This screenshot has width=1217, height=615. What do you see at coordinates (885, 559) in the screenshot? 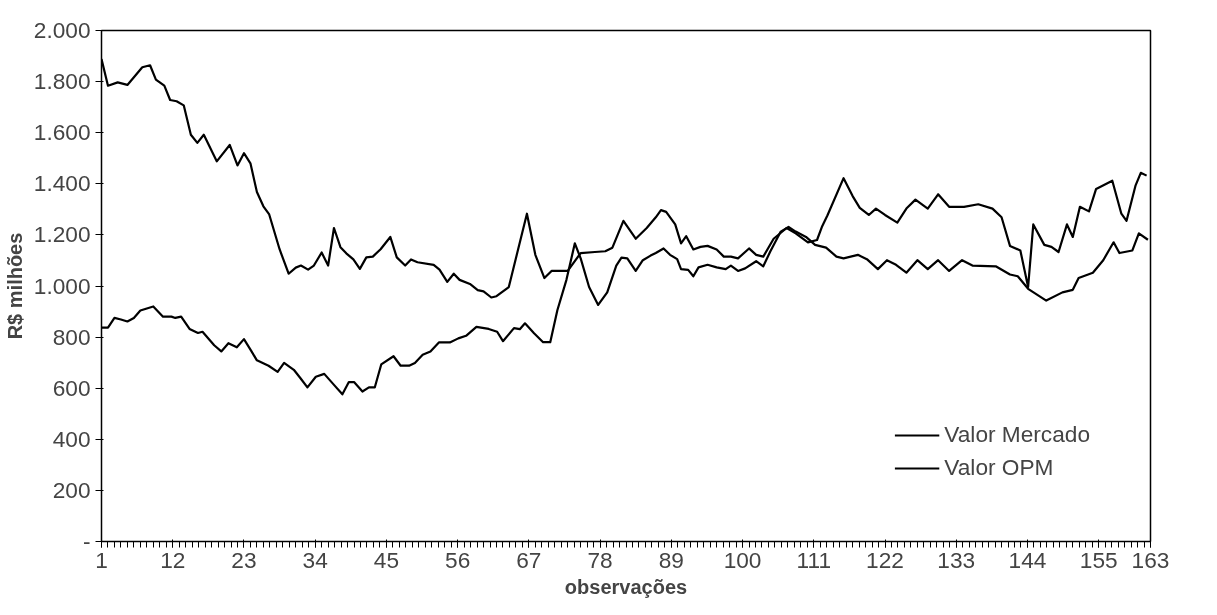
I see `x-tick-label: 122` at bounding box center [885, 559].